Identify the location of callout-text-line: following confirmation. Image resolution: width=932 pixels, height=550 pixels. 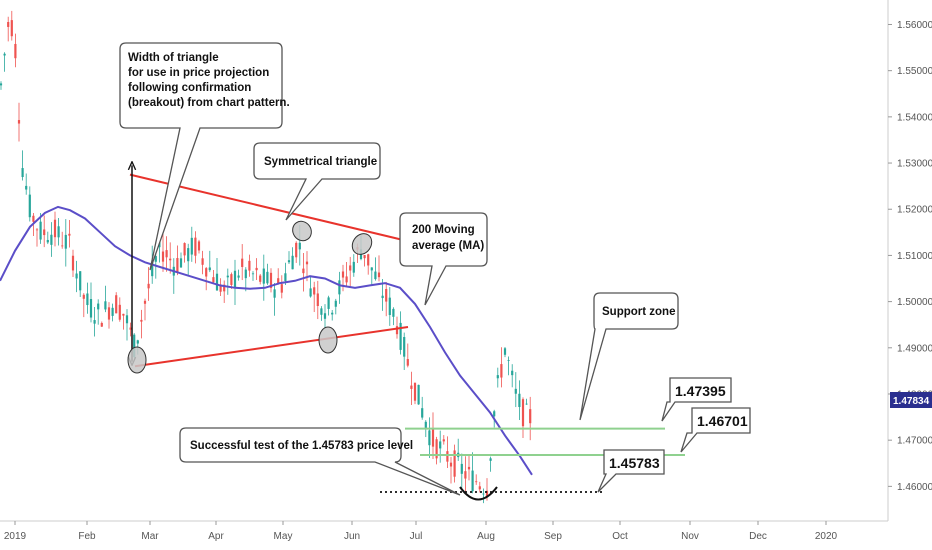
(189, 88).